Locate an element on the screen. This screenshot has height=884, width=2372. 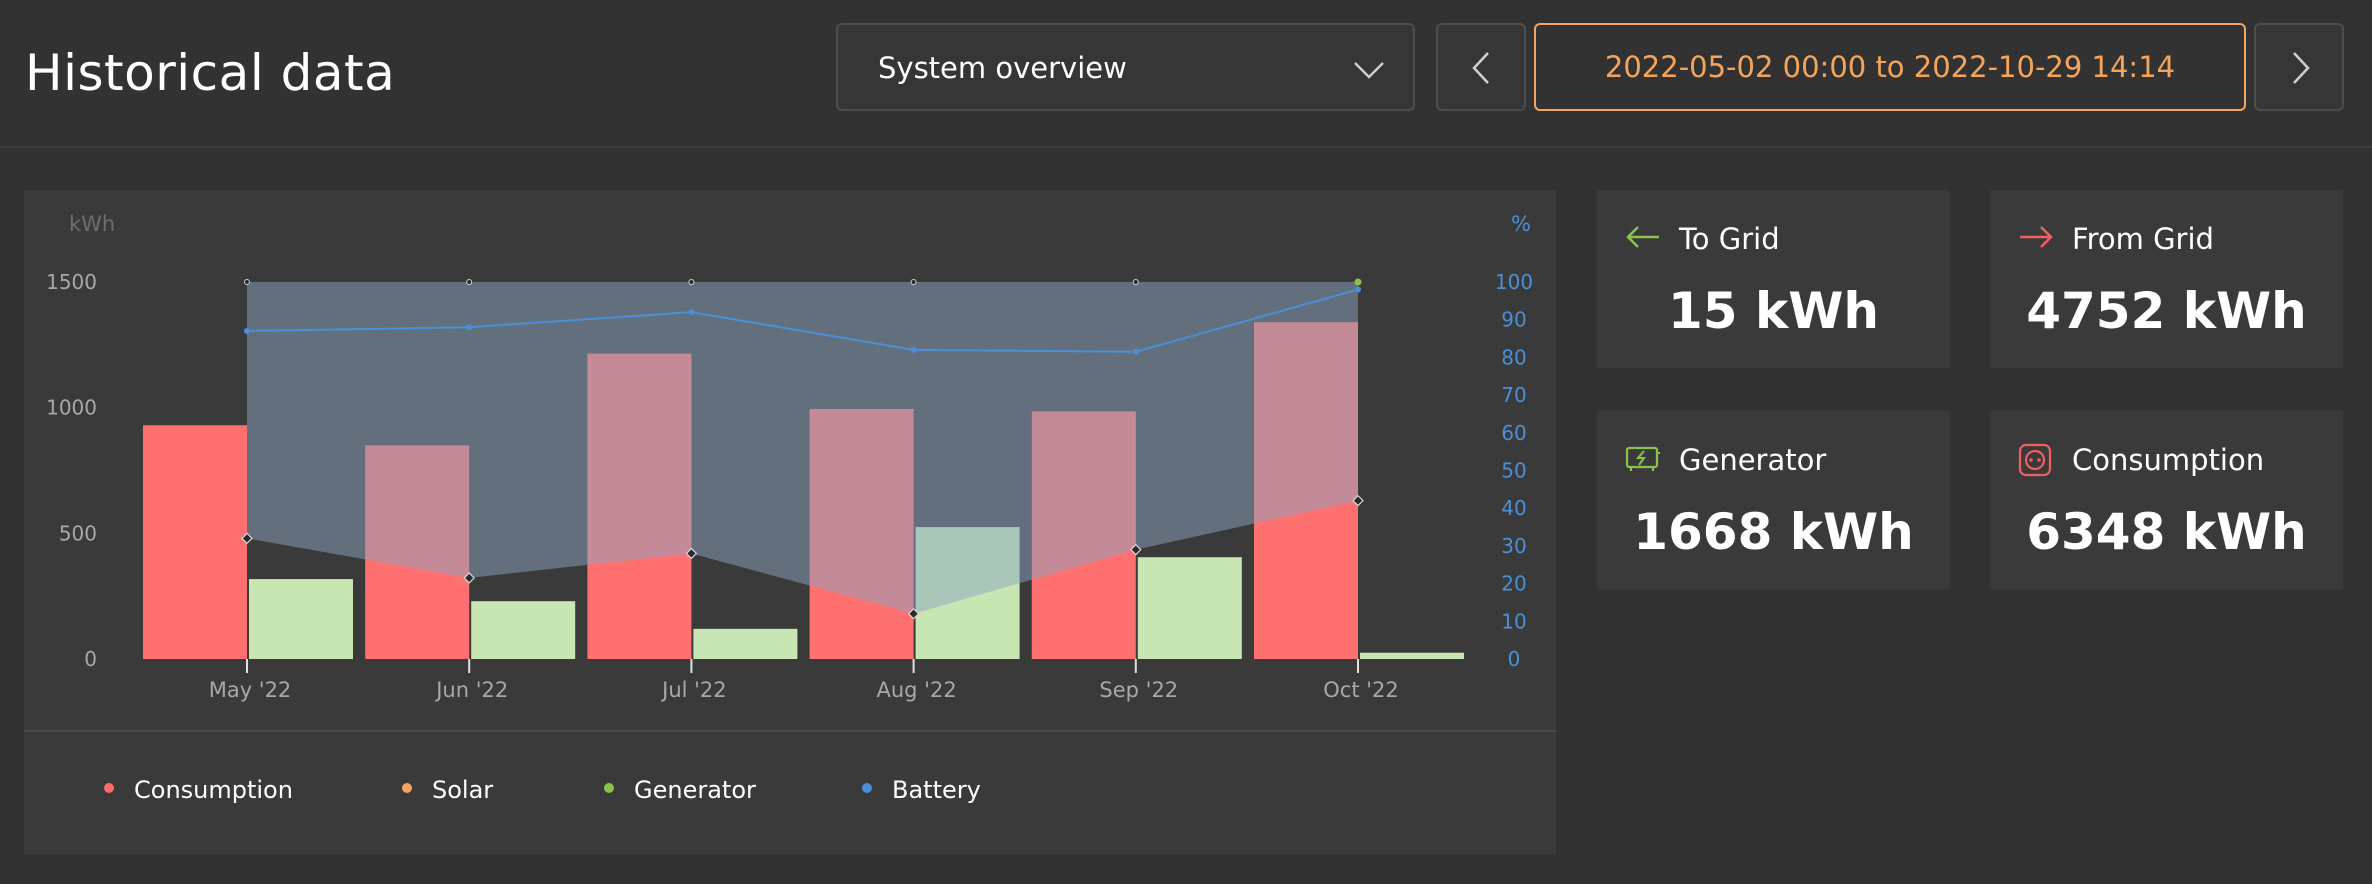
generator-label: Generator is located at coordinates (1753, 460).